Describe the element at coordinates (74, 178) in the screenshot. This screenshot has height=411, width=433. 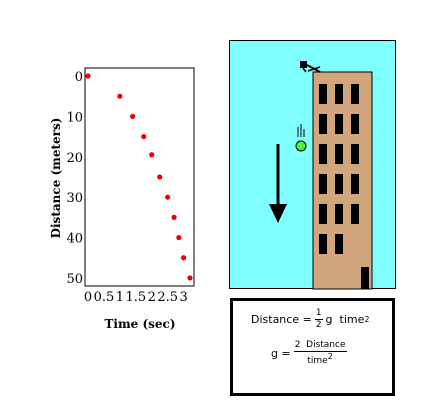
I see `y-tick-labels: 0 10 20 30 40 50` at that location.